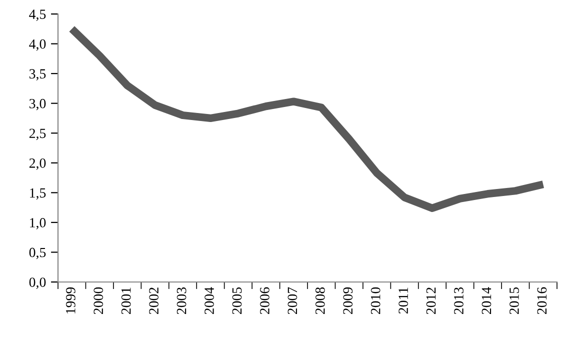 The width and height of the screenshot is (576, 348). I want to click on x-tick-label: 2000, so click(99, 300).